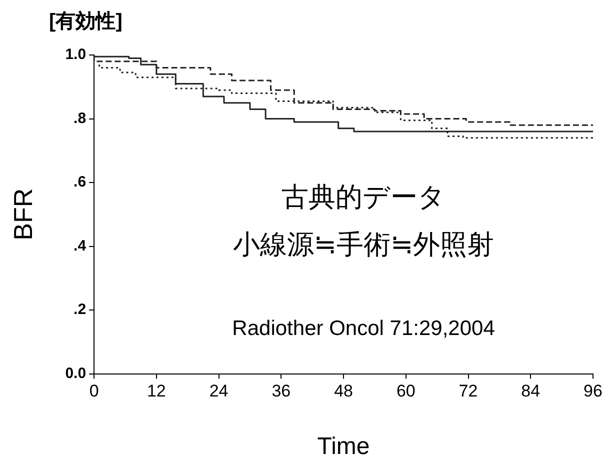 Image resolution: width=608 pixels, height=471 pixels. Describe the element at coordinates (23, 214) in the screenshot. I see `y-axis-title: BFR` at that location.